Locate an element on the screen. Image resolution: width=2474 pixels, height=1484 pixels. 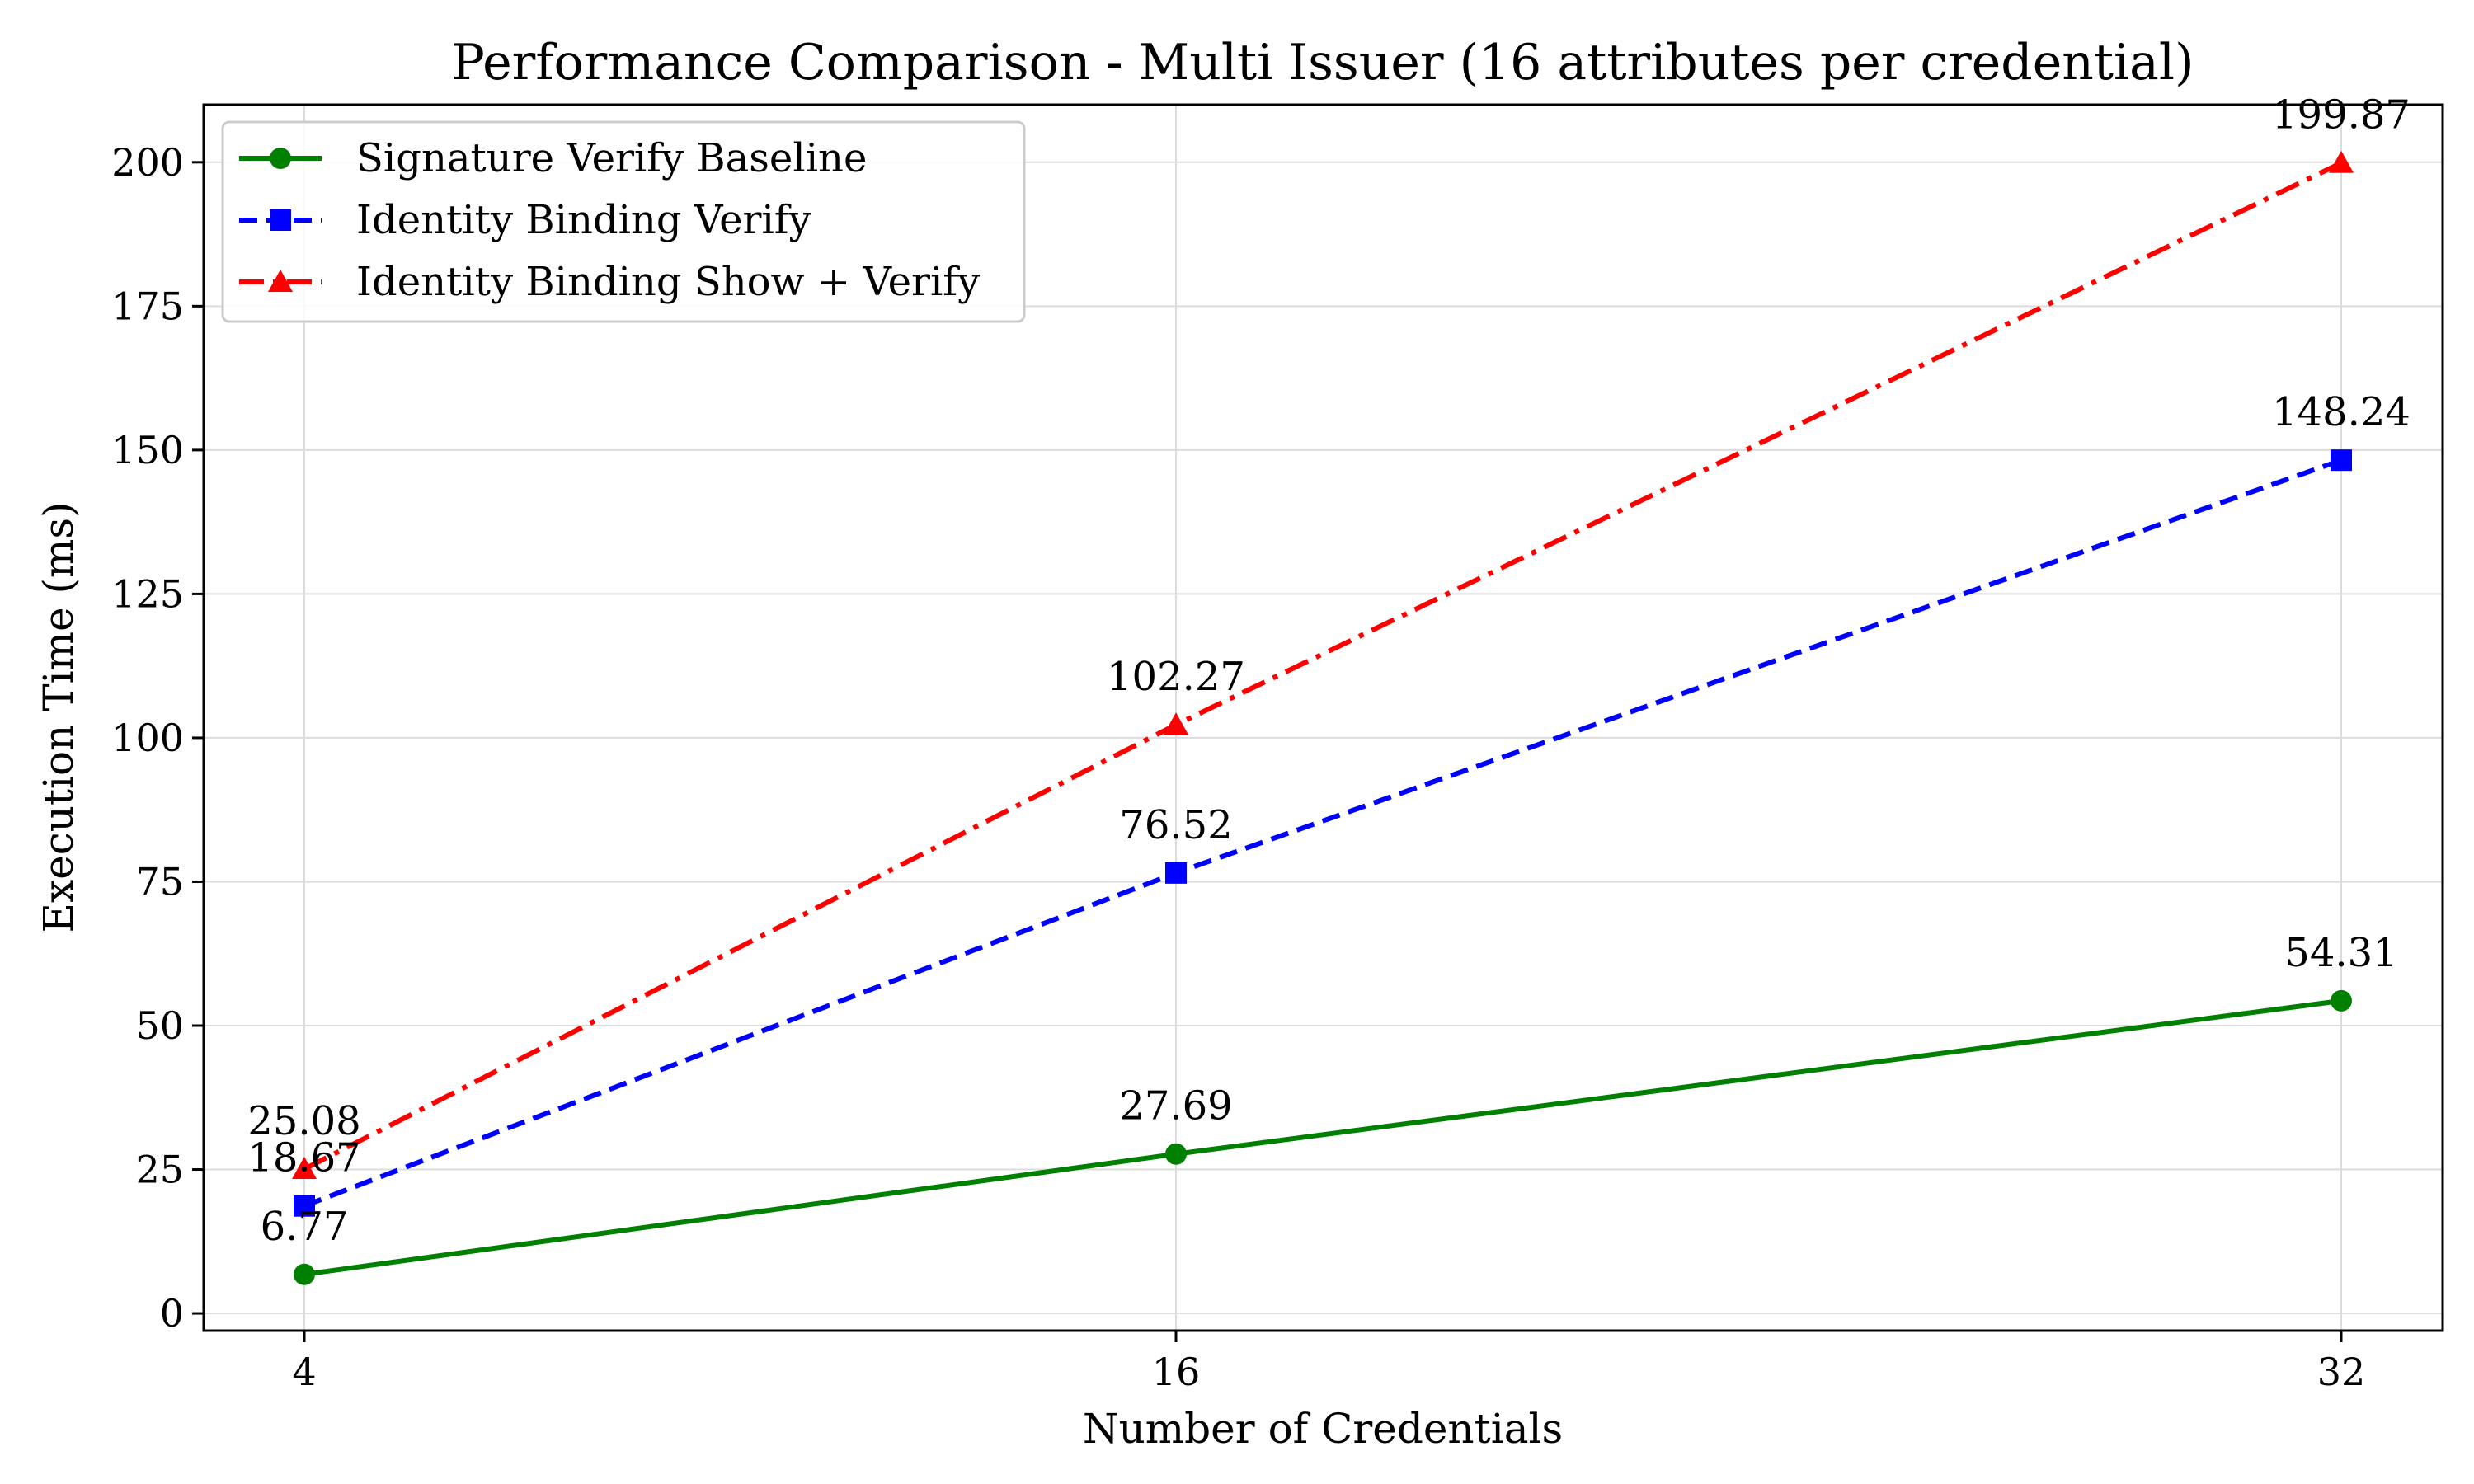
data-label: 76.52 is located at coordinates (1175, 825).